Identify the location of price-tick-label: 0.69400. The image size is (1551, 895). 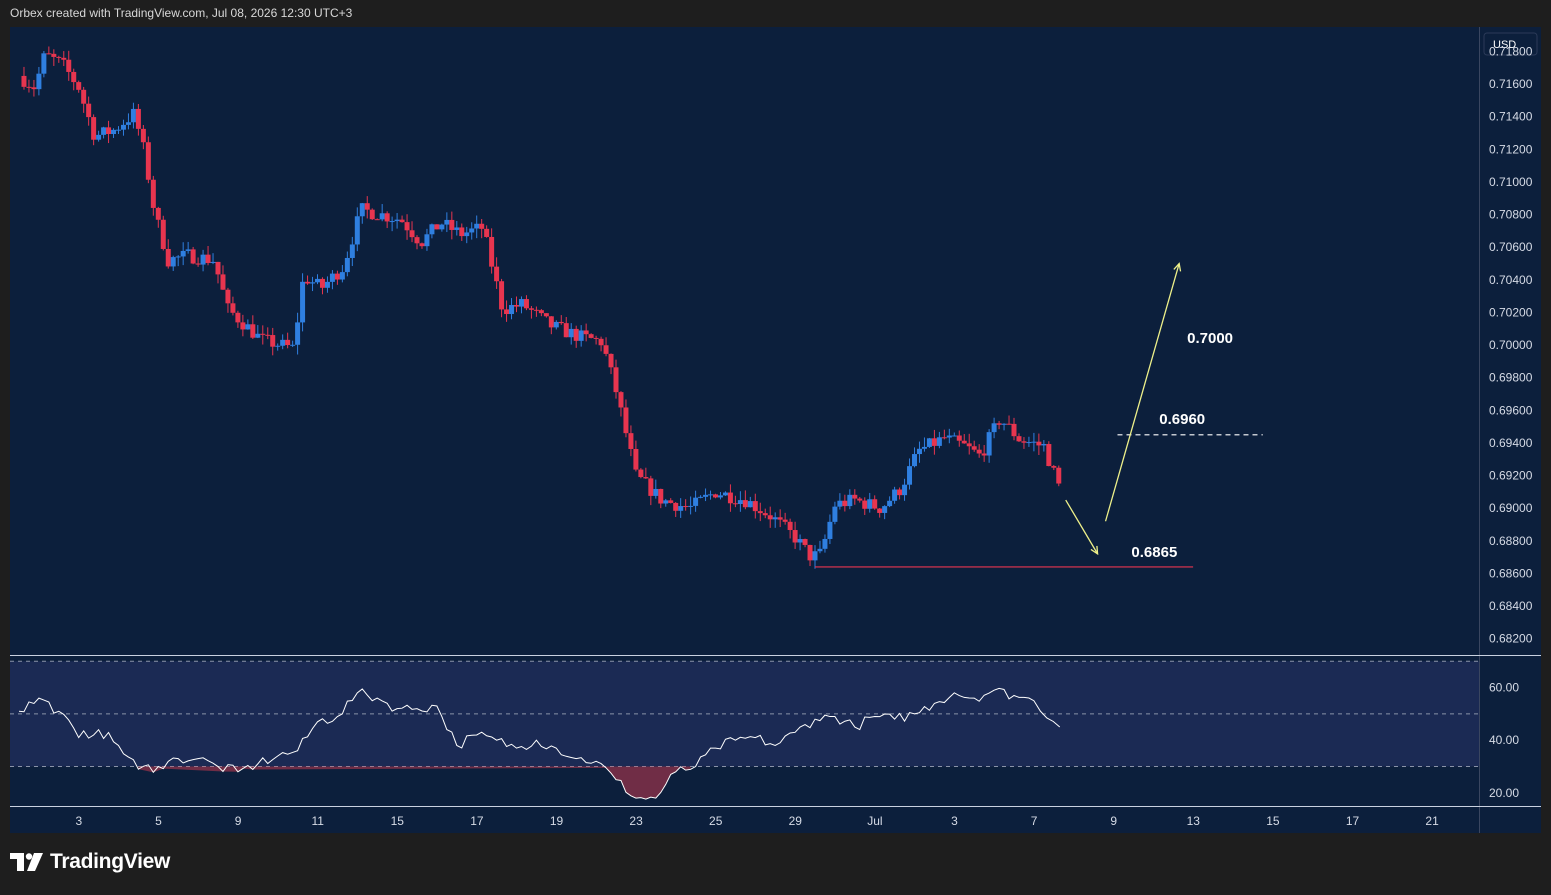
(1511, 443).